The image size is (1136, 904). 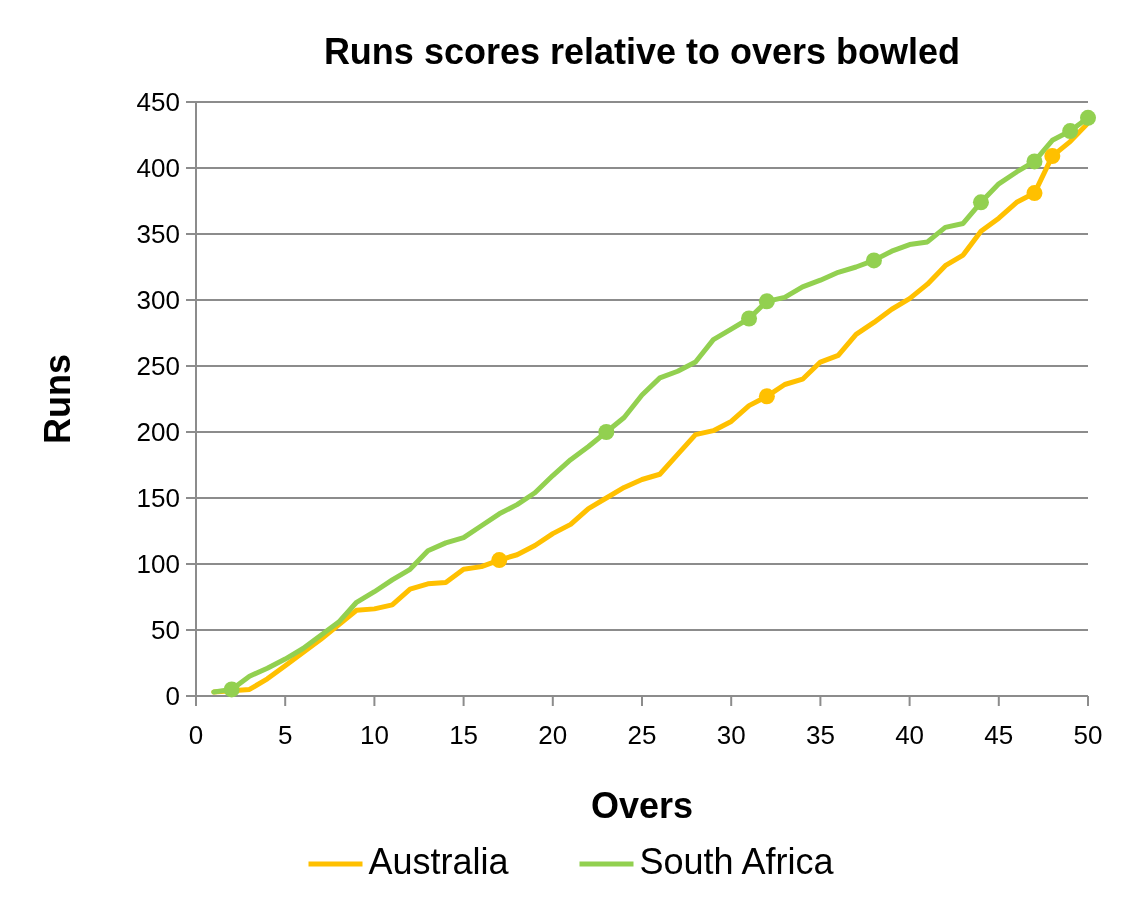 I want to click on y-tick-label: 300, so click(x=158, y=300).